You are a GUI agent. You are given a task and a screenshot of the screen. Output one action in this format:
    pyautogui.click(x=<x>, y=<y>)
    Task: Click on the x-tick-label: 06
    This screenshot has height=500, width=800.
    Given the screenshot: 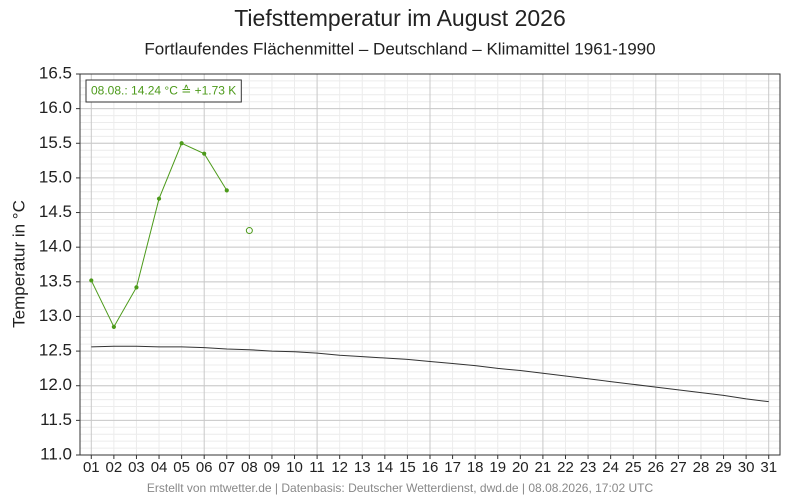 What is the action you would take?
    pyautogui.click(x=204, y=467)
    